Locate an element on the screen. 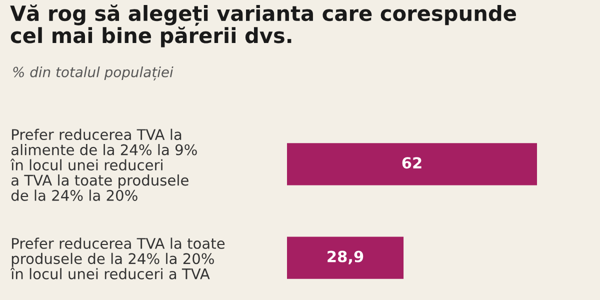  text: % din totalul populației is located at coordinates (93, 73).